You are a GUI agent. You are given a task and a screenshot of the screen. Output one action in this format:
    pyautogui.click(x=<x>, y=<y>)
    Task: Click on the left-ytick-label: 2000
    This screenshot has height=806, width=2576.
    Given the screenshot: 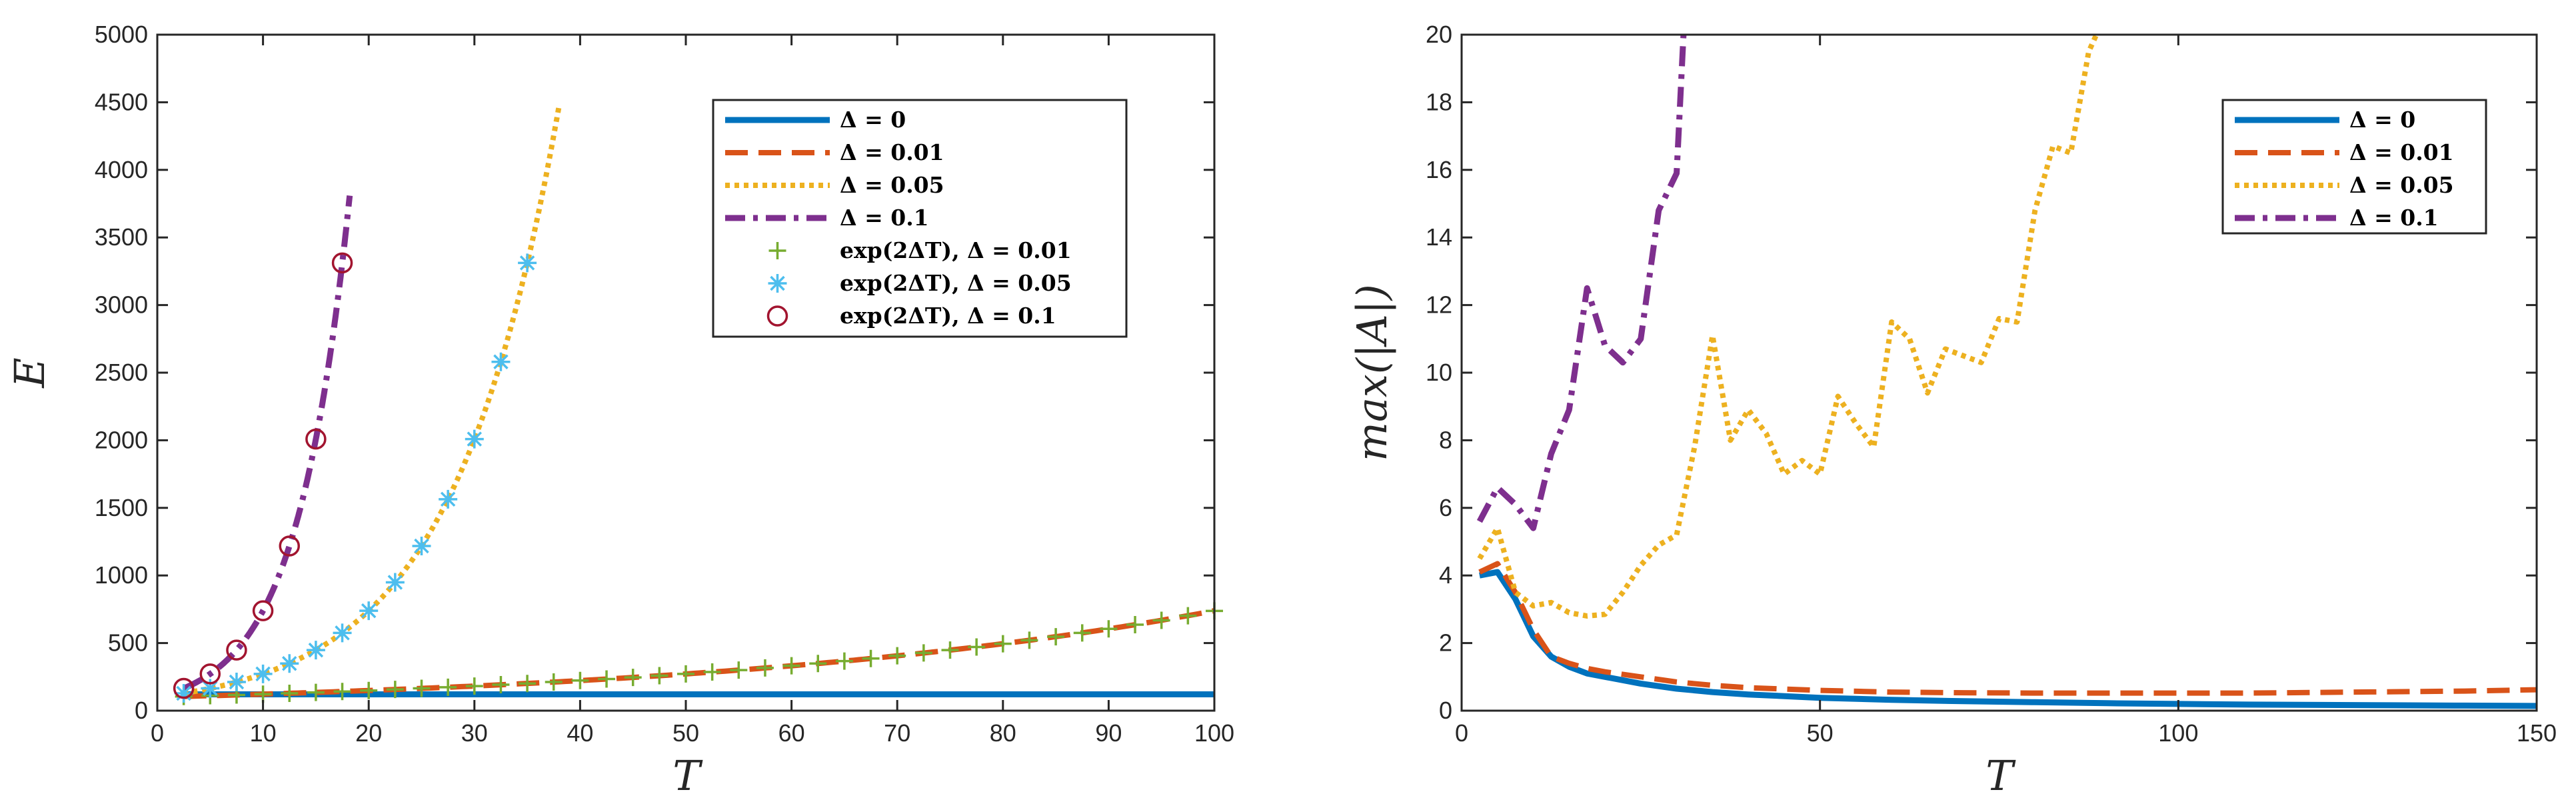 What is the action you would take?
    pyautogui.click(x=122, y=439)
    